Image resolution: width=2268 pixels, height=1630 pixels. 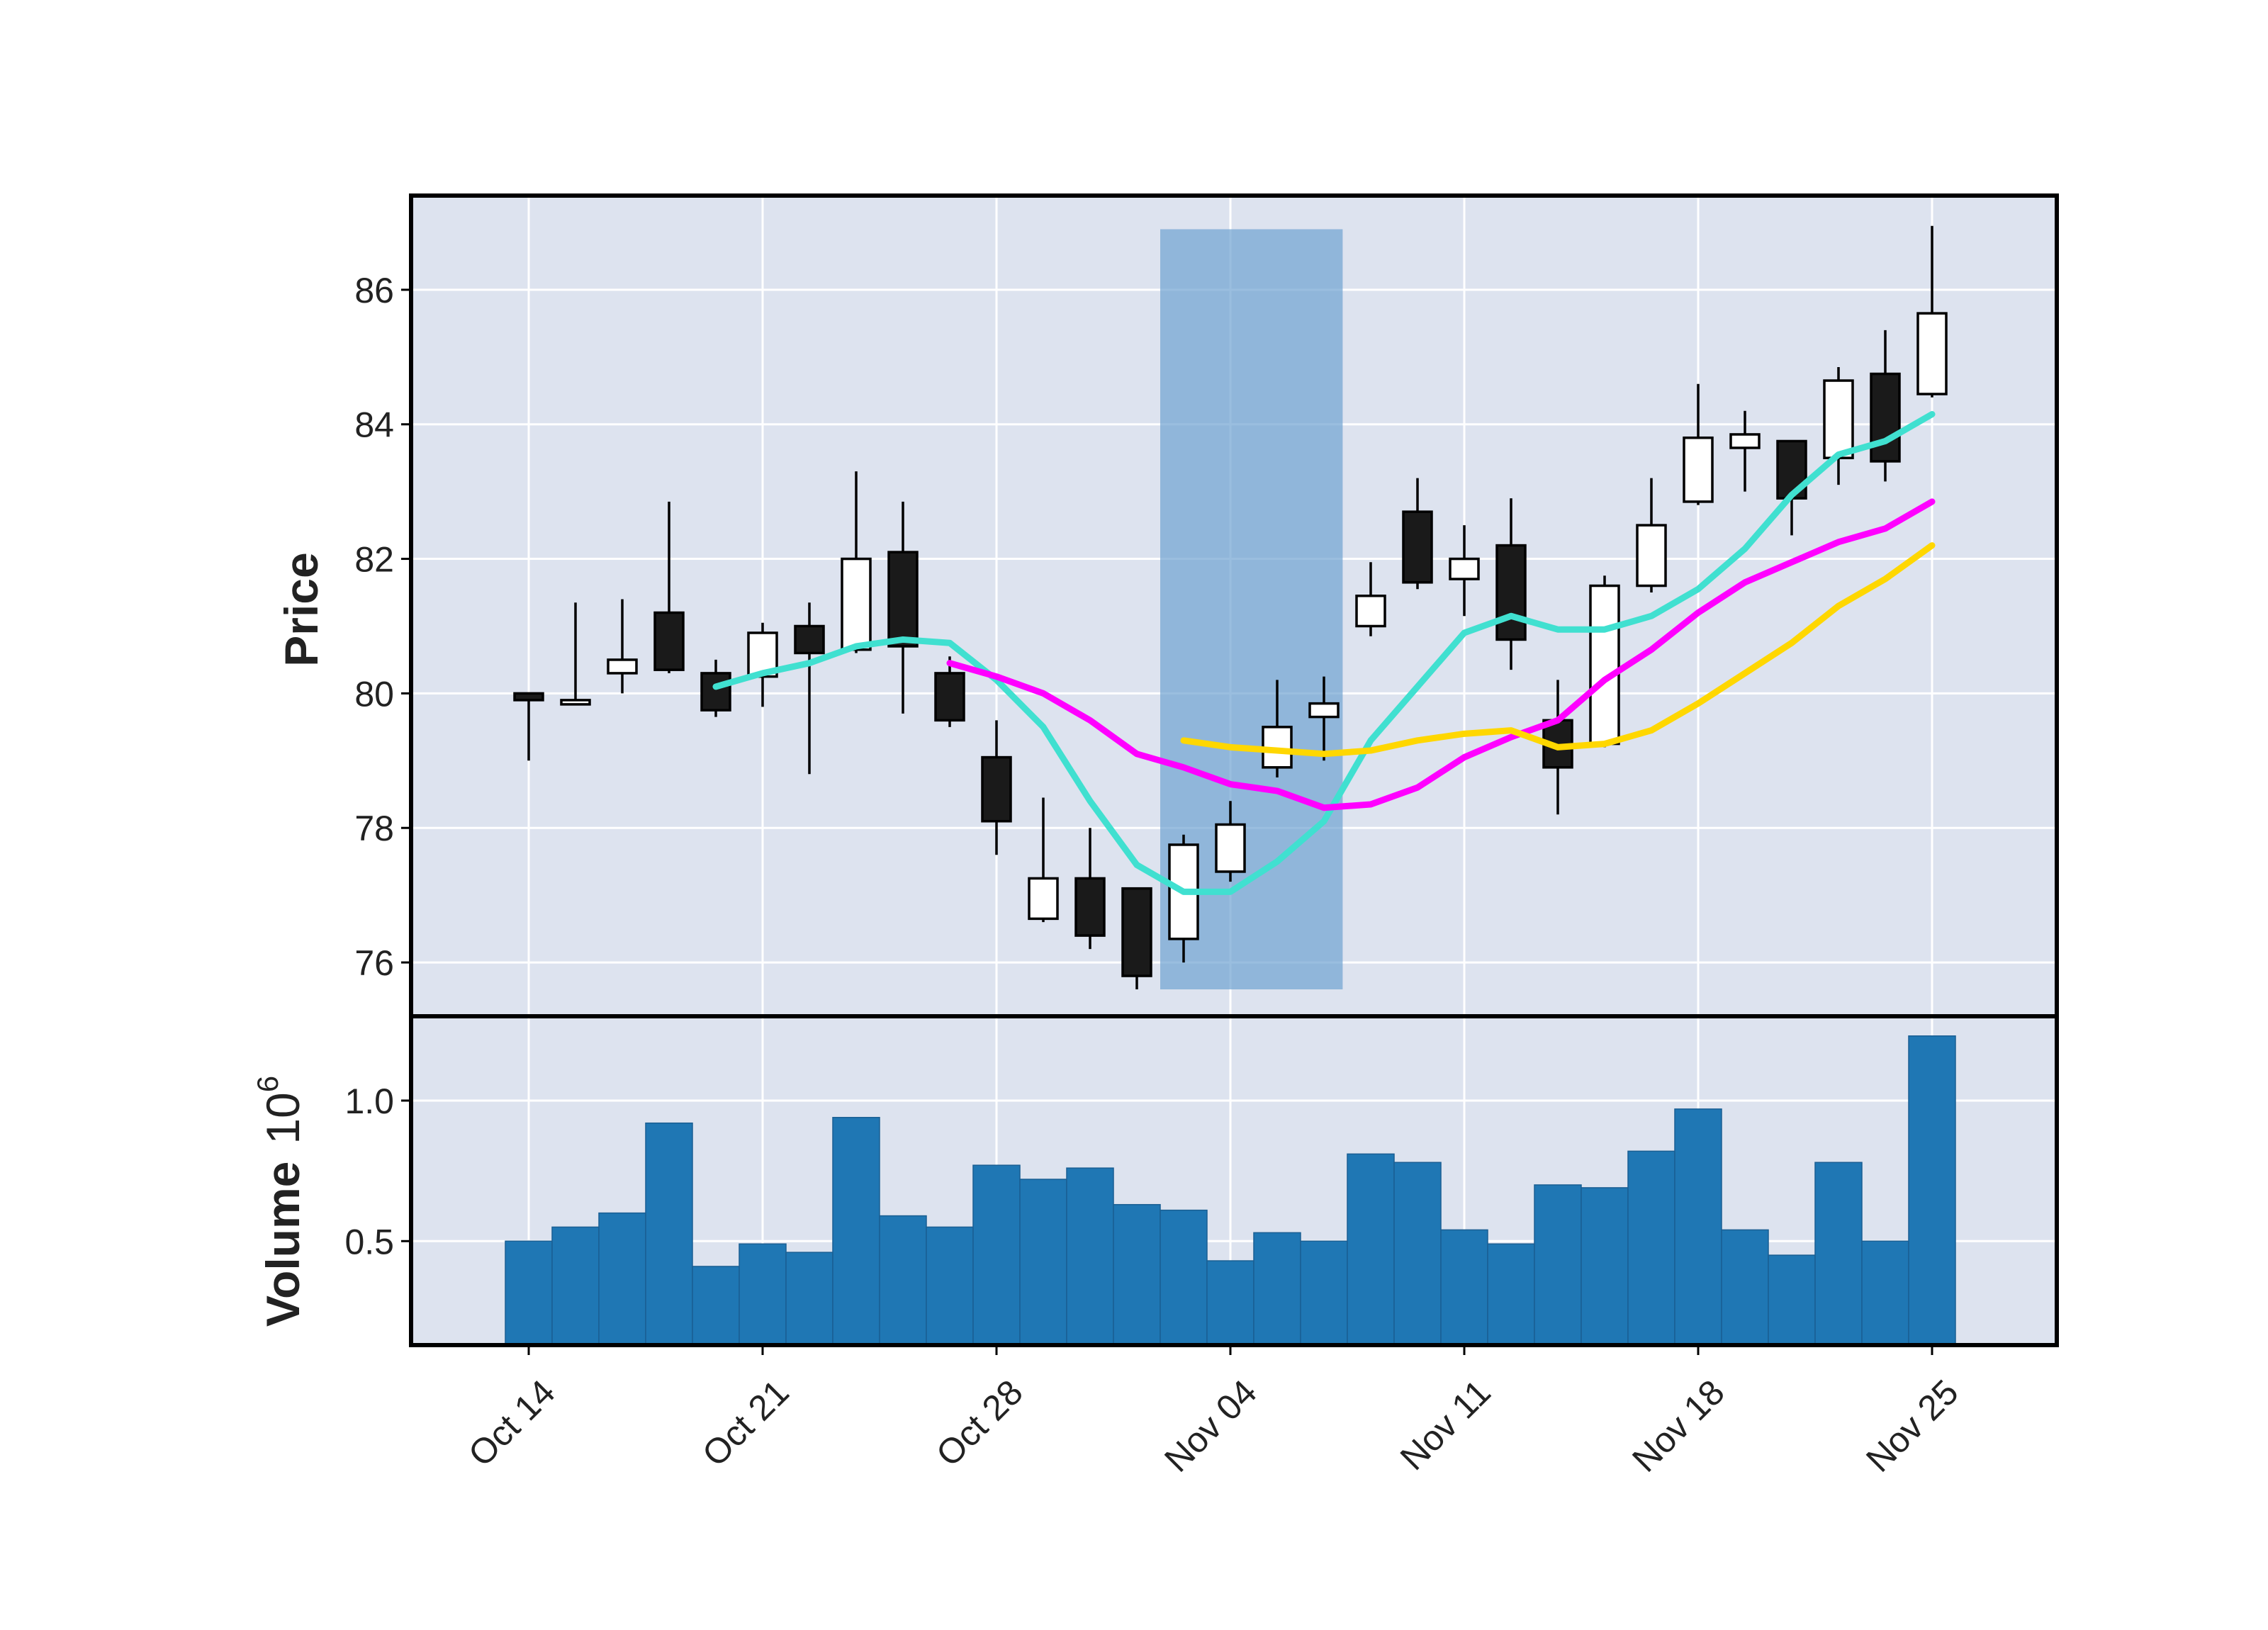 I want to click on volume-label-base: 10, so click(x=283, y=1118).